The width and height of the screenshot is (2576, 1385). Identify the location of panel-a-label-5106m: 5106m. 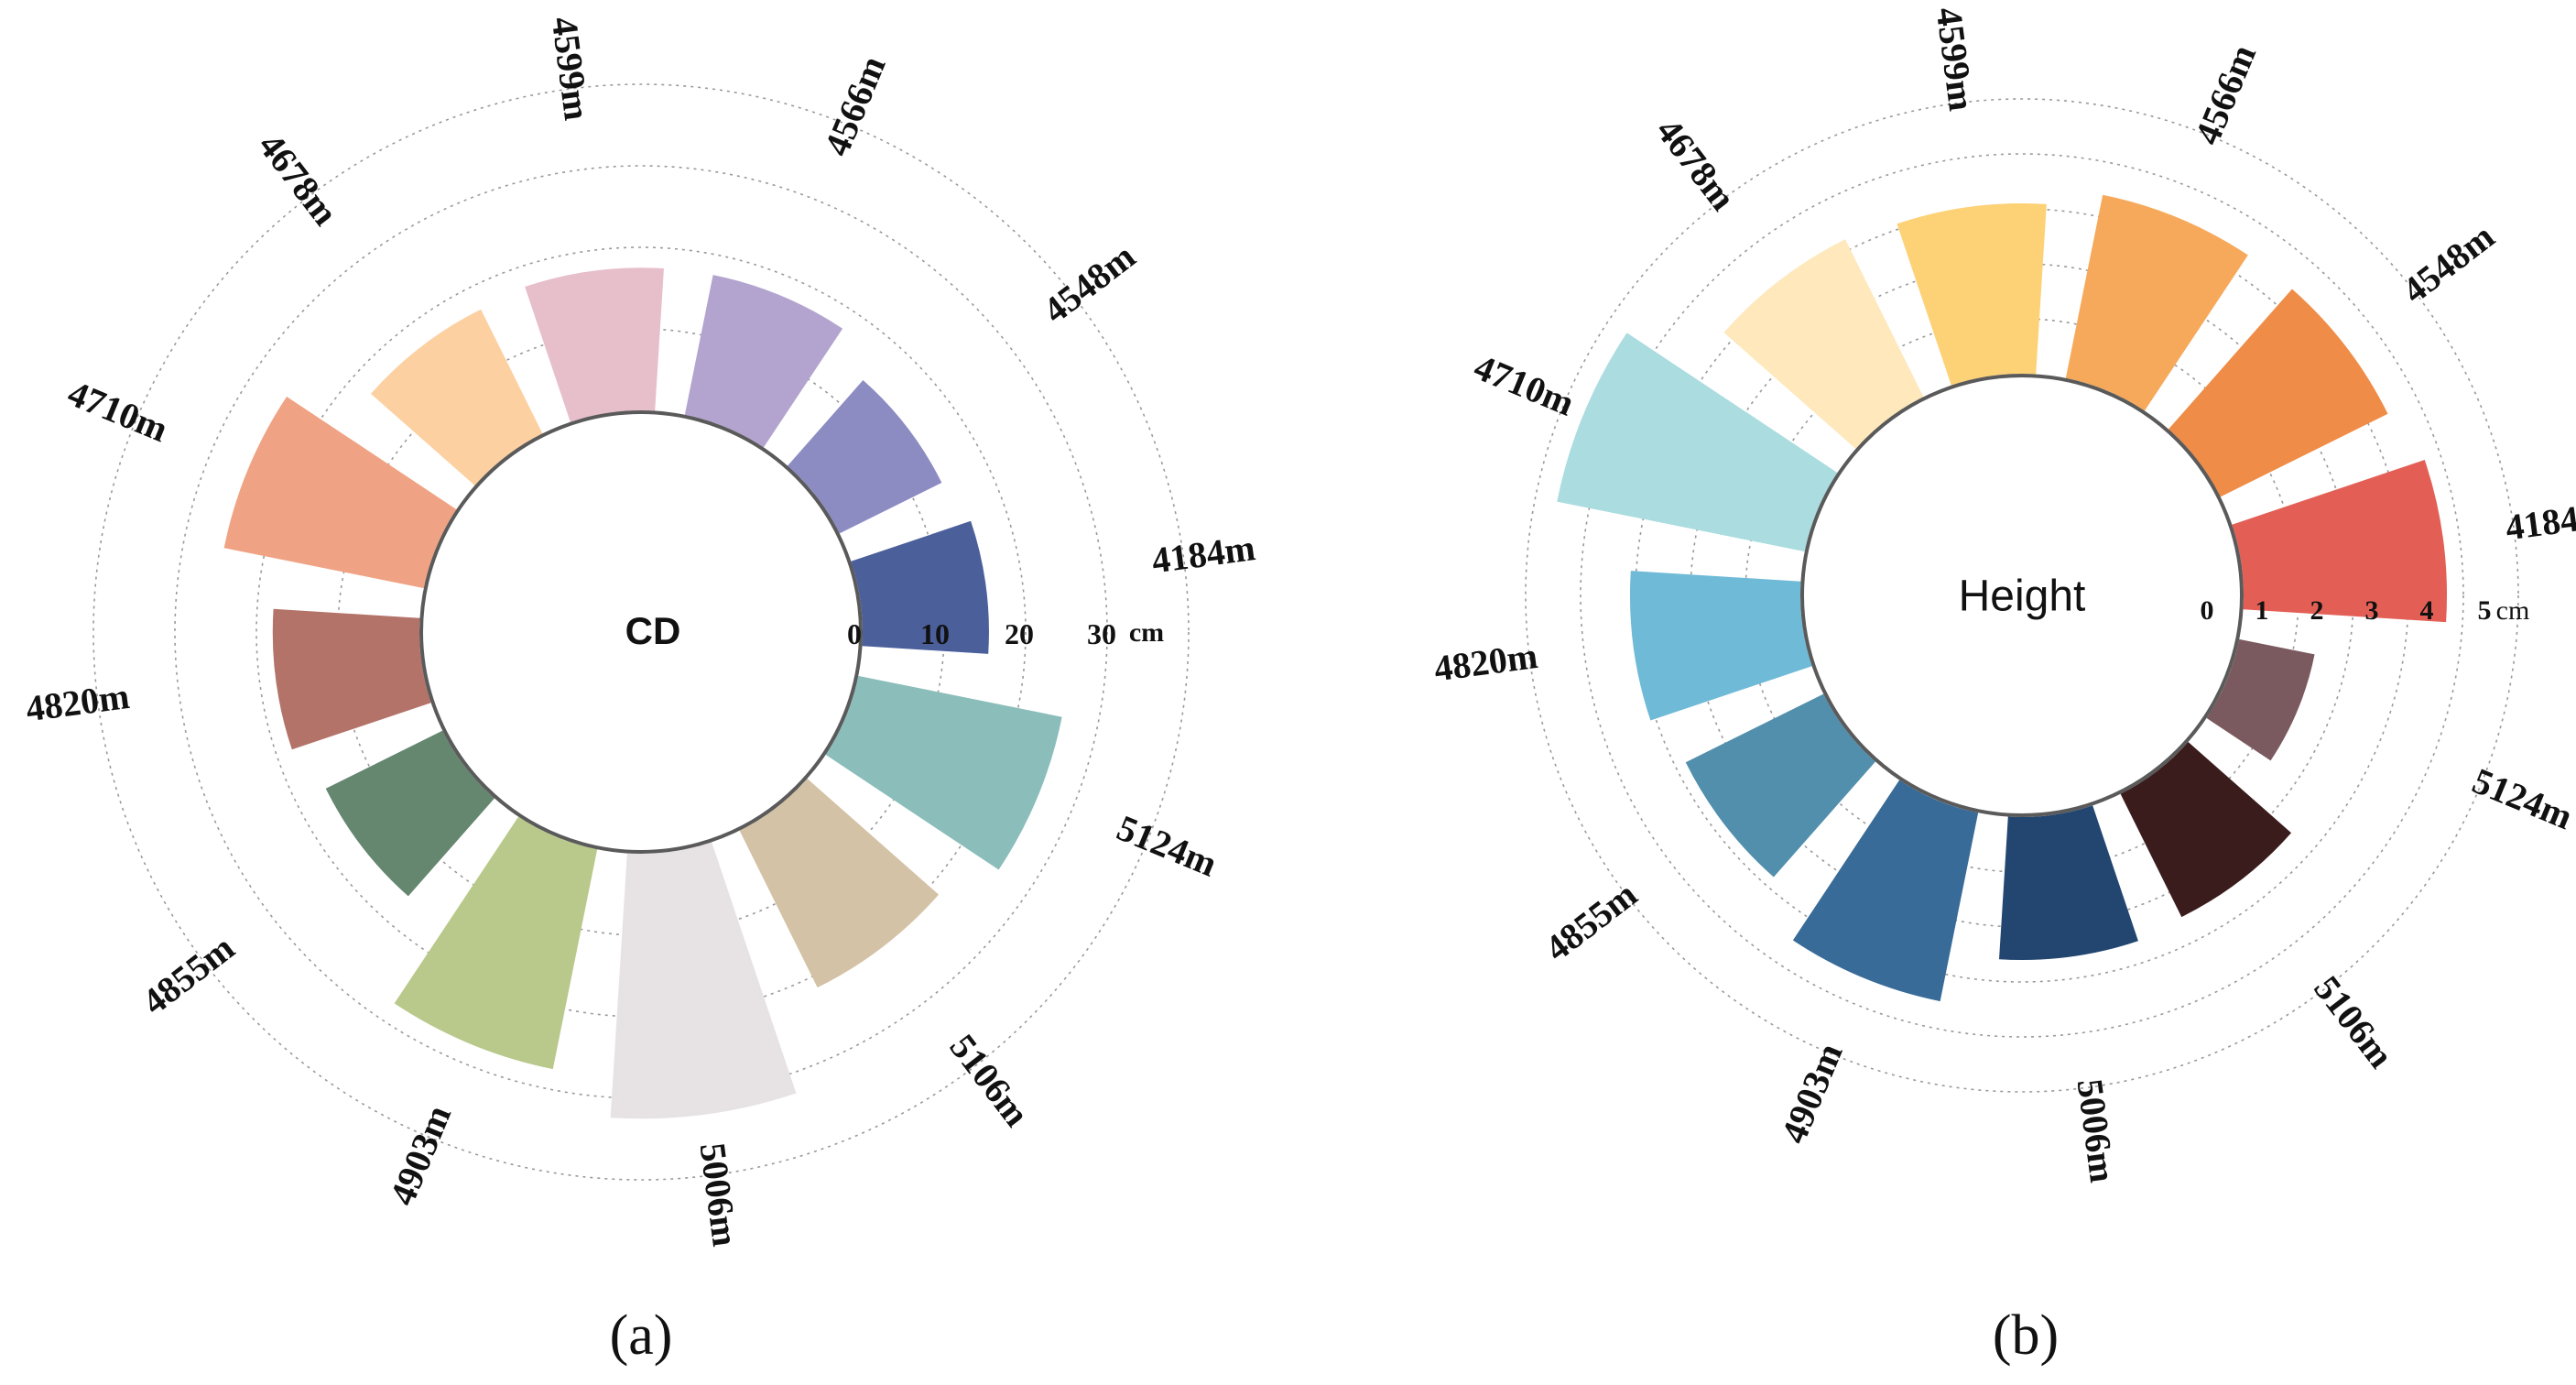
(990, 1080).